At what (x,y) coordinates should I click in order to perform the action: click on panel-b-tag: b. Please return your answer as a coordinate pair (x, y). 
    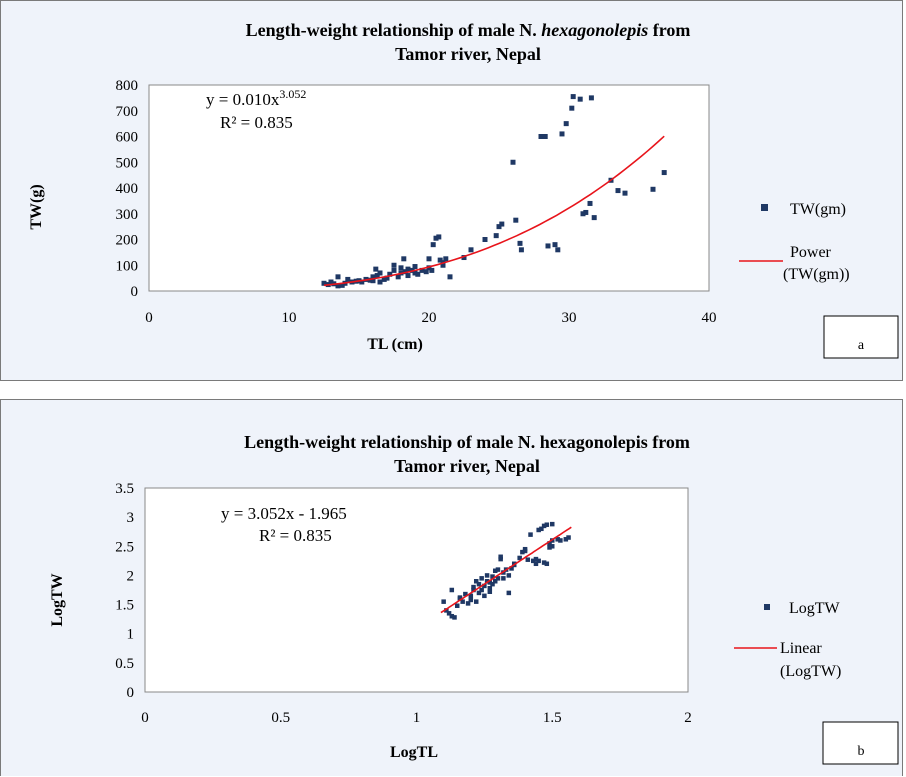
    Looking at the image, I should click on (861, 751).